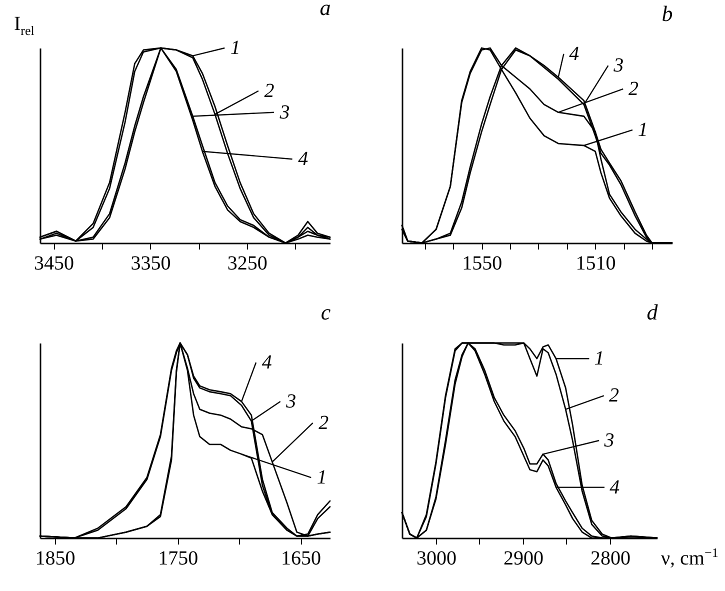 This screenshot has height=591, width=725. Describe the element at coordinates (267, 363) in the screenshot. I see `series-label: 4` at that location.